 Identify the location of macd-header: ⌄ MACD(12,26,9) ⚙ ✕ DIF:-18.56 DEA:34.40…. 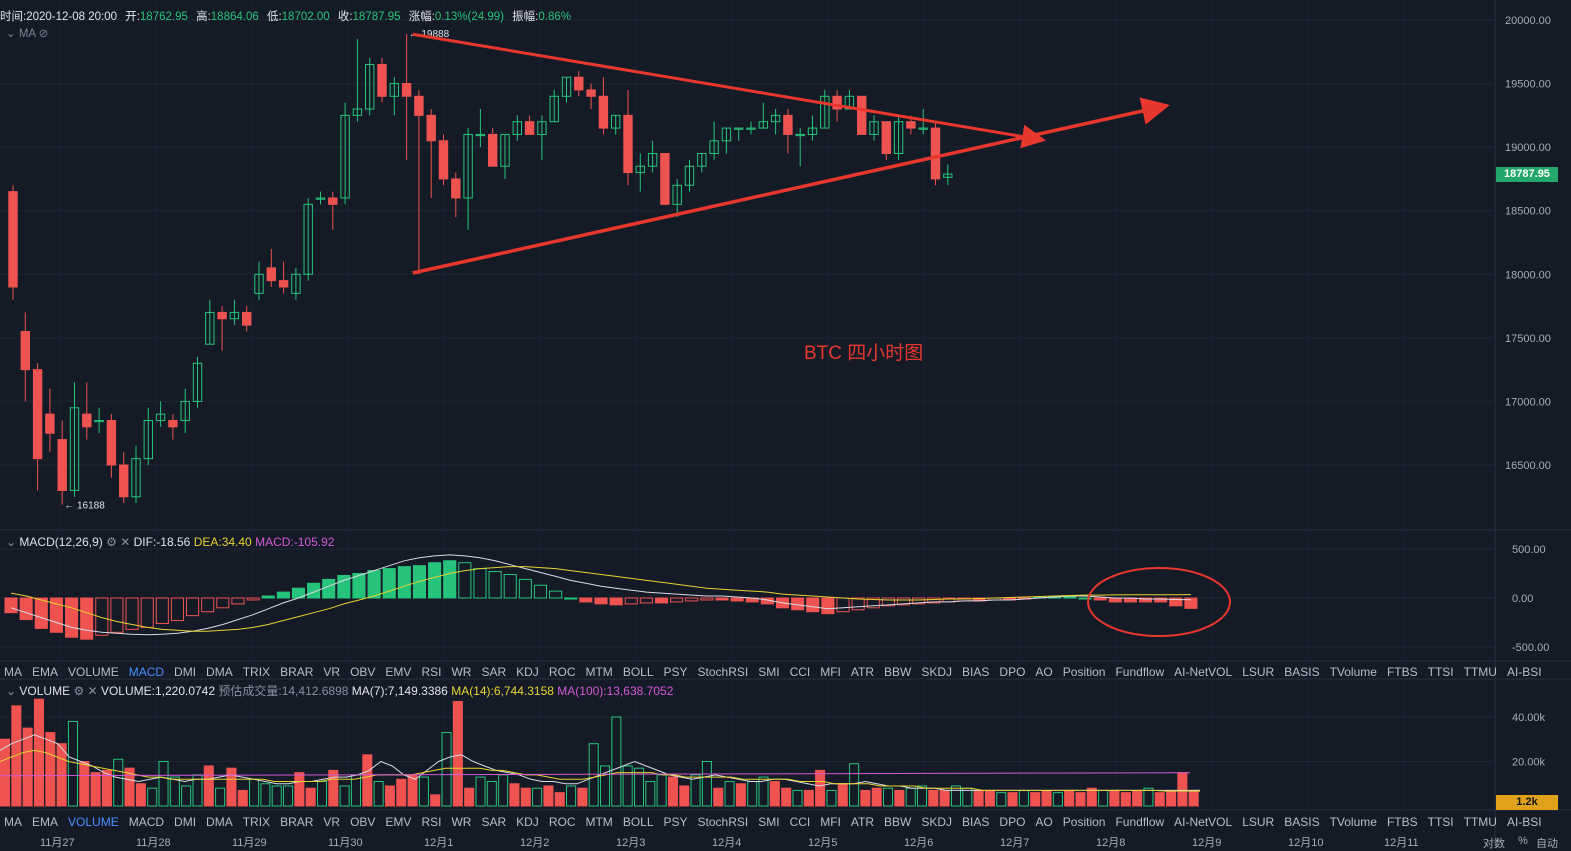
(170, 542).